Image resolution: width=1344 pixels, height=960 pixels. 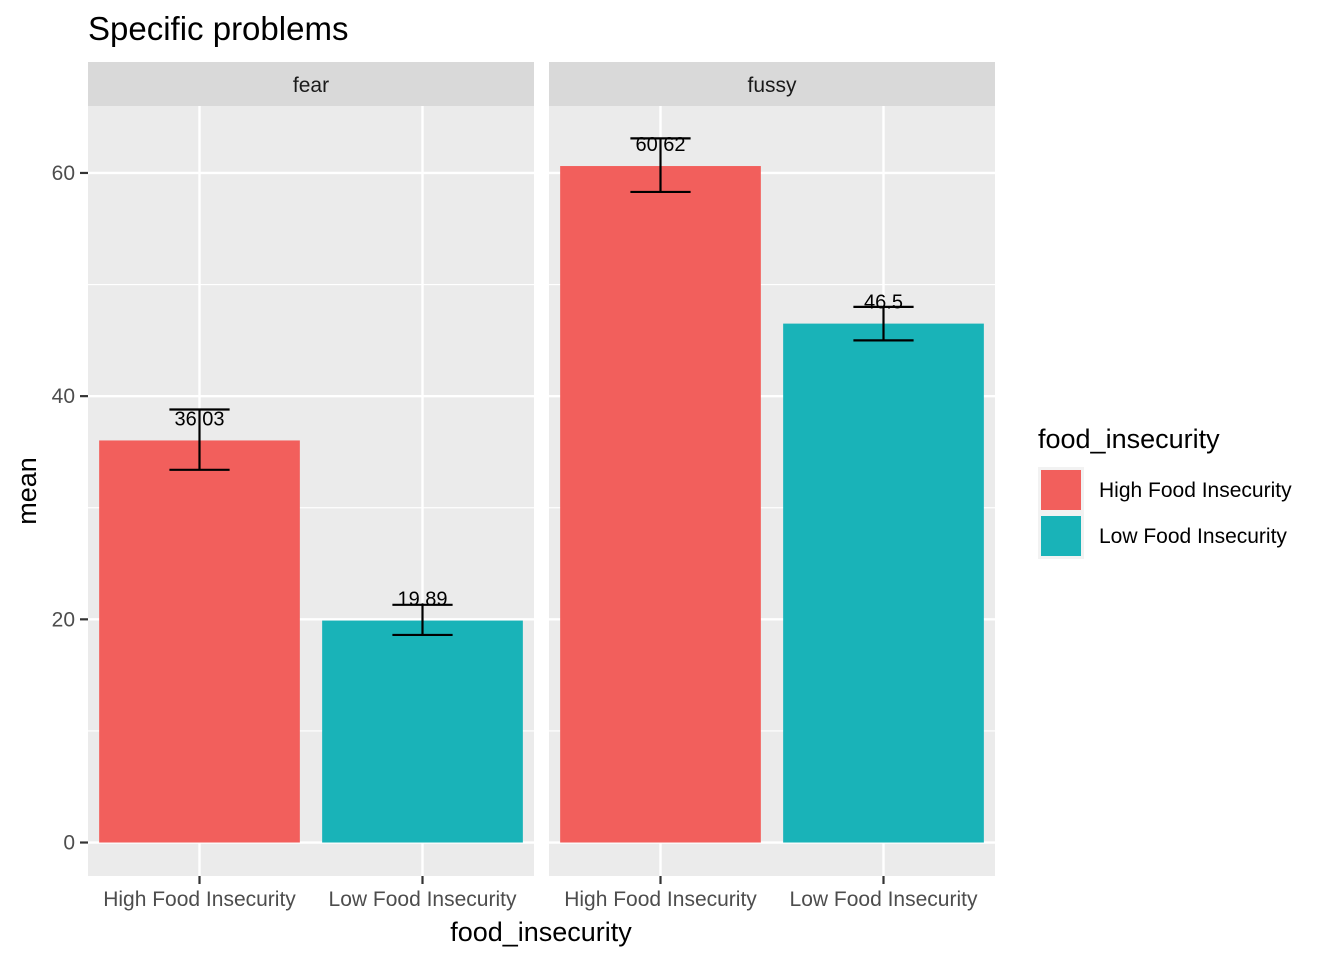 What do you see at coordinates (218, 28) in the screenshot?
I see `chart-title: Specific problems` at bounding box center [218, 28].